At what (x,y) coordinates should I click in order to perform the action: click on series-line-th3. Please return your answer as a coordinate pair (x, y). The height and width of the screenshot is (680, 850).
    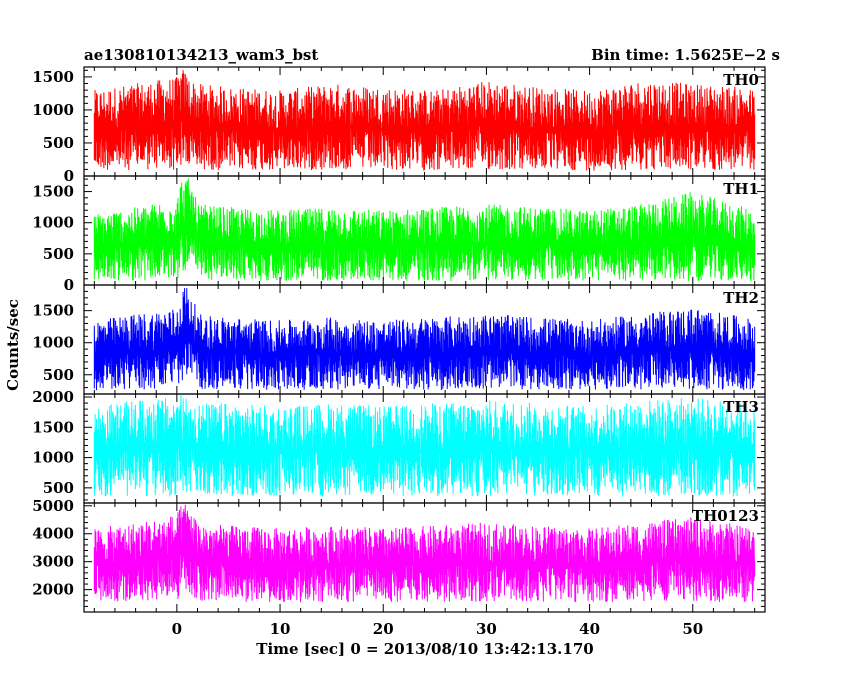
    Looking at the image, I should click on (424, 445).